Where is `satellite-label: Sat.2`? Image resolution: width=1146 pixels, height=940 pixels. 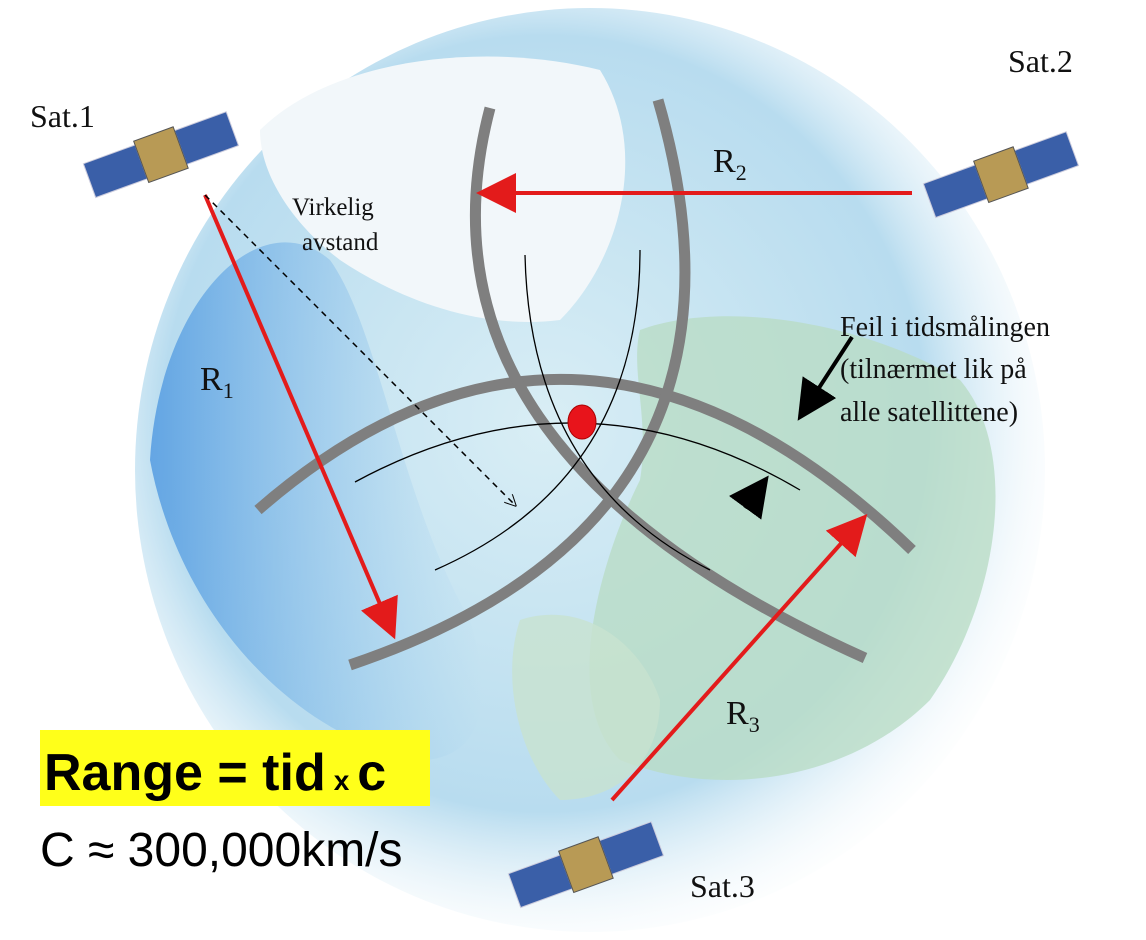 satellite-label: Sat.2 is located at coordinates (1040, 61).